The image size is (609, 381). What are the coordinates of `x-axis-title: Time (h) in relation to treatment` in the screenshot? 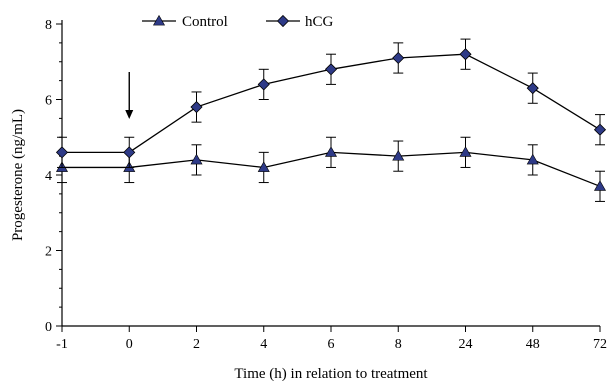 It's located at (331, 373).